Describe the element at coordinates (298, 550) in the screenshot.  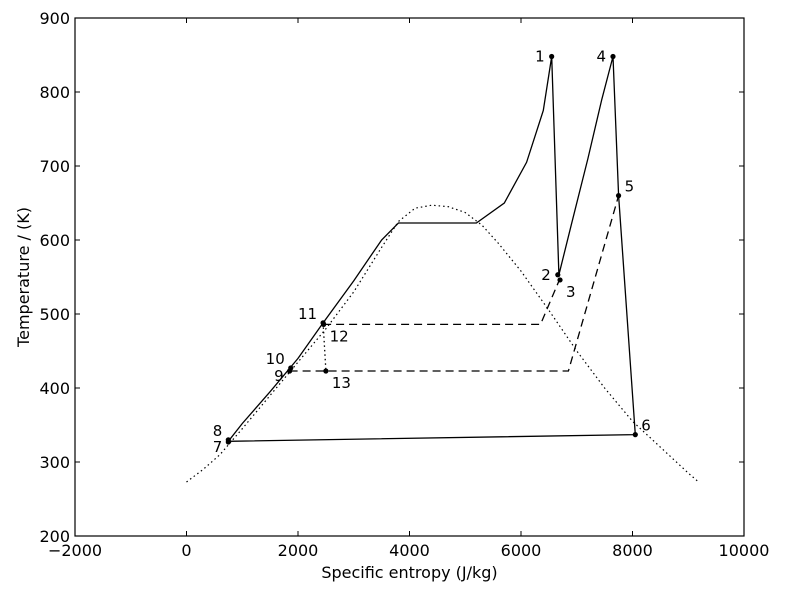
I see `x-tick-label: 2000` at that location.